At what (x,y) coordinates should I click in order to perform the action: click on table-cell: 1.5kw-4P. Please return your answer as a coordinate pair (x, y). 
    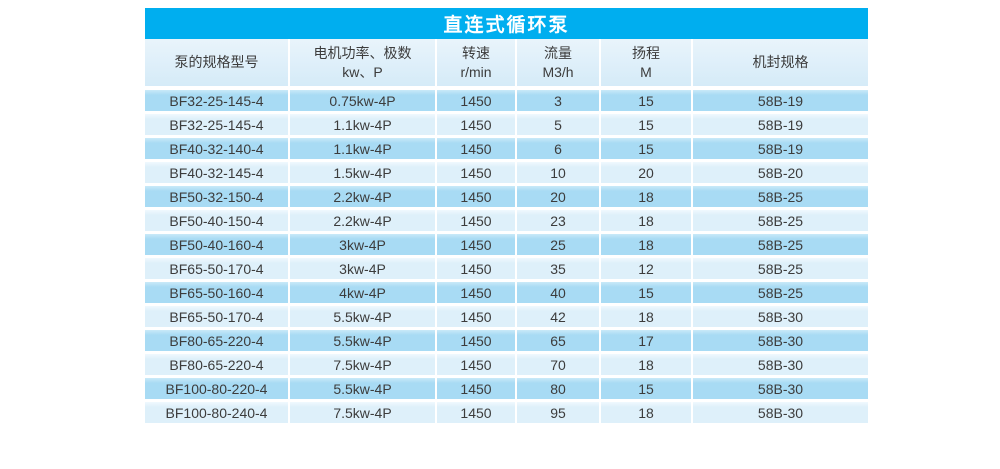
    Looking at the image, I should click on (363, 172).